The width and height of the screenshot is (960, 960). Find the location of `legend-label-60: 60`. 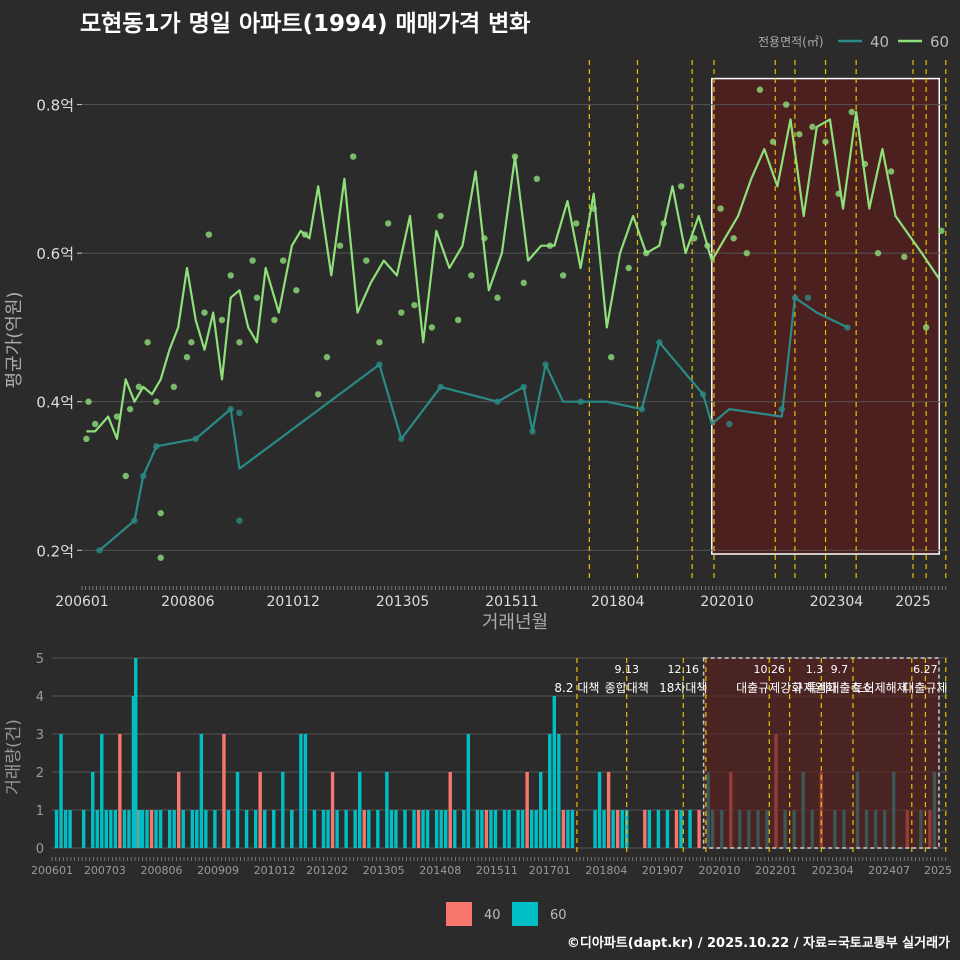

legend-label-60: 60 is located at coordinates (939, 42).